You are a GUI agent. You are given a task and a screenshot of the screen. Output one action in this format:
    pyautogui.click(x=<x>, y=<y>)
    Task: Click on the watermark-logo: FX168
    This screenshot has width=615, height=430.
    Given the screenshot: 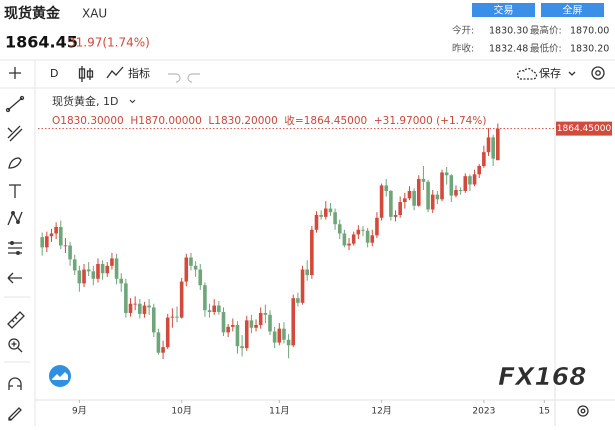 What is the action you would take?
    pyautogui.click(x=542, y=376)
    